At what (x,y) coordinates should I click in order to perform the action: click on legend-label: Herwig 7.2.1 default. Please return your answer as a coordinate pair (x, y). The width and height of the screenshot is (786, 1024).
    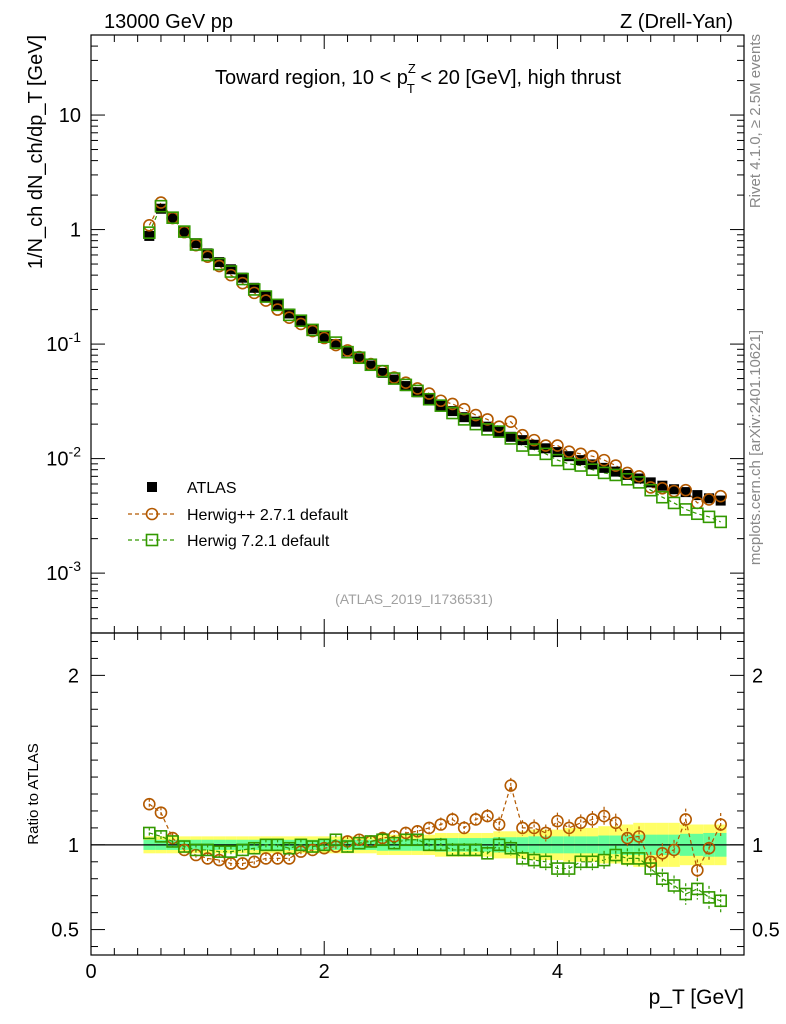
    Looking at the image, I should click on (258, 541).